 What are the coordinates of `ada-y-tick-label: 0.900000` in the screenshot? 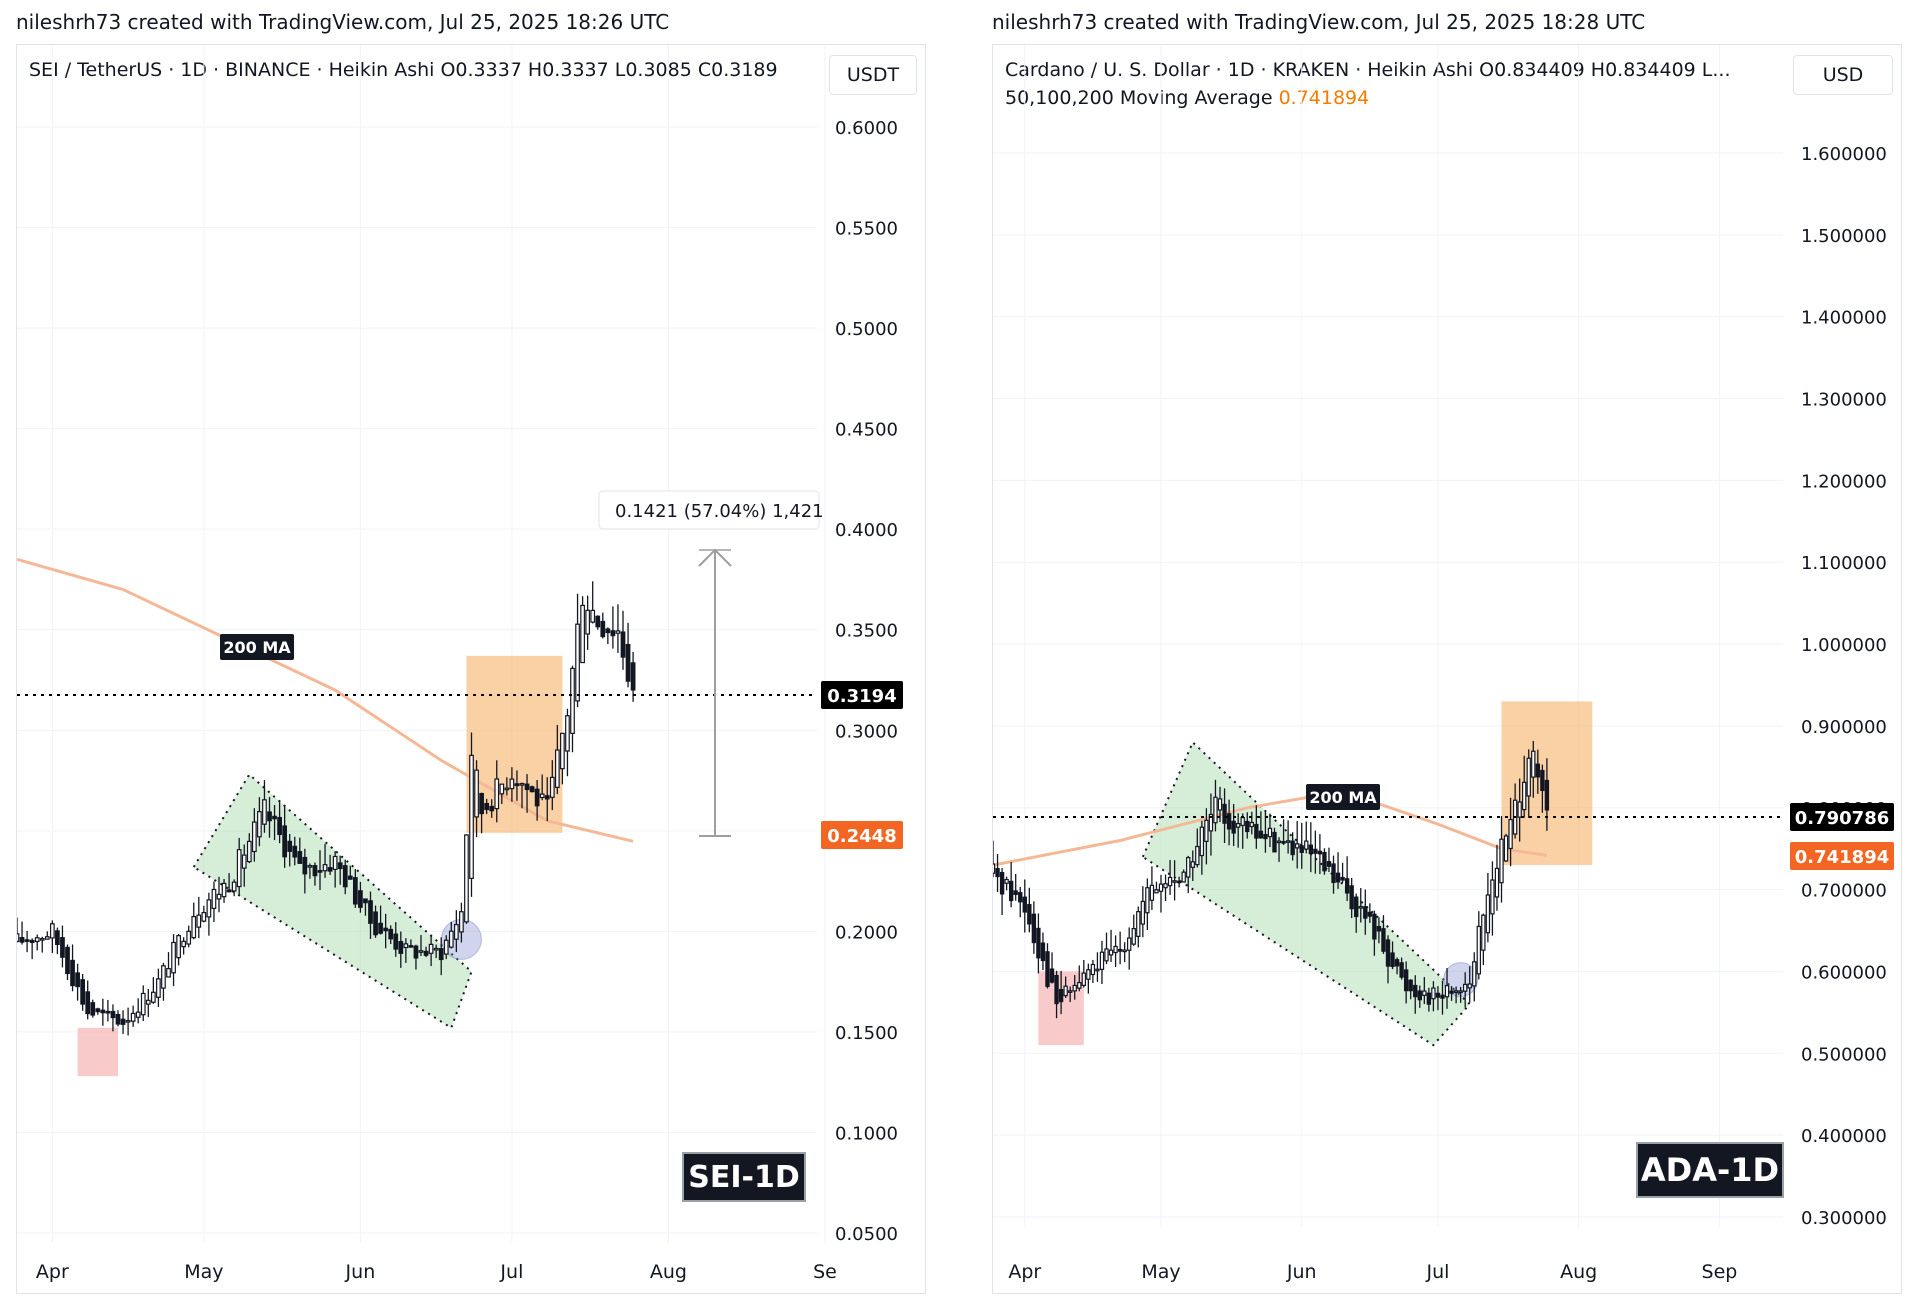 It's located at (1844, 727).